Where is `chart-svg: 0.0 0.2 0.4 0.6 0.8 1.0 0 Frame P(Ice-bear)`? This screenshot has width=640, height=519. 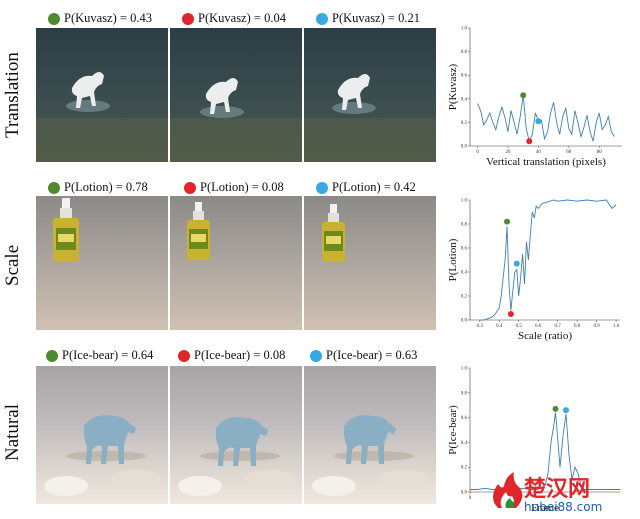
chart-svg: 0.0 0.2 0.4 0.6 0.8 1.0 0 Frame P(Ice-bear) is located at coordinates (533, 440).